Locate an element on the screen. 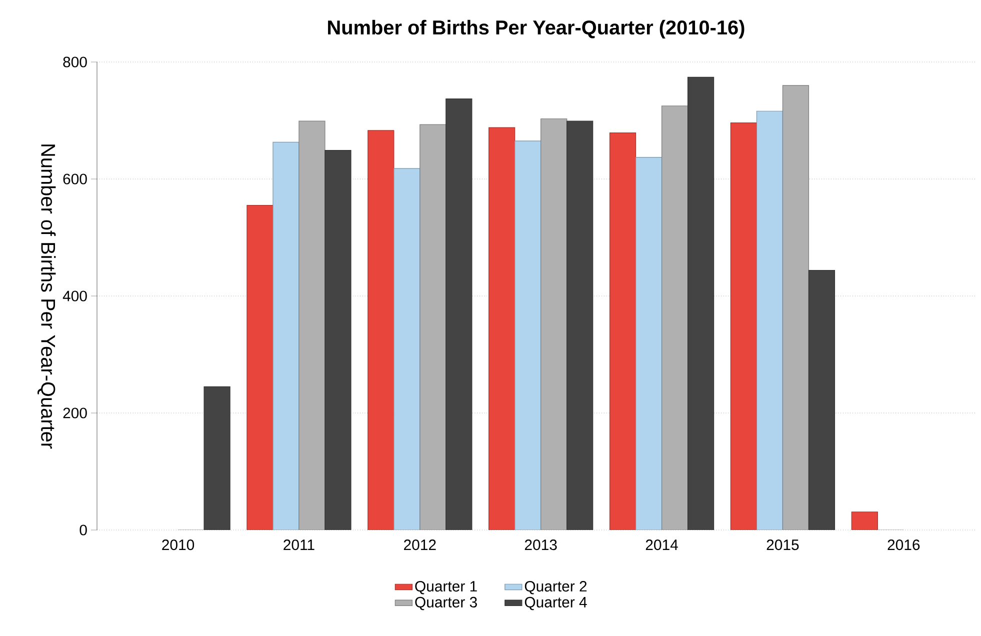  x-tick-label: 2014 is located at coordinates (662, 545).